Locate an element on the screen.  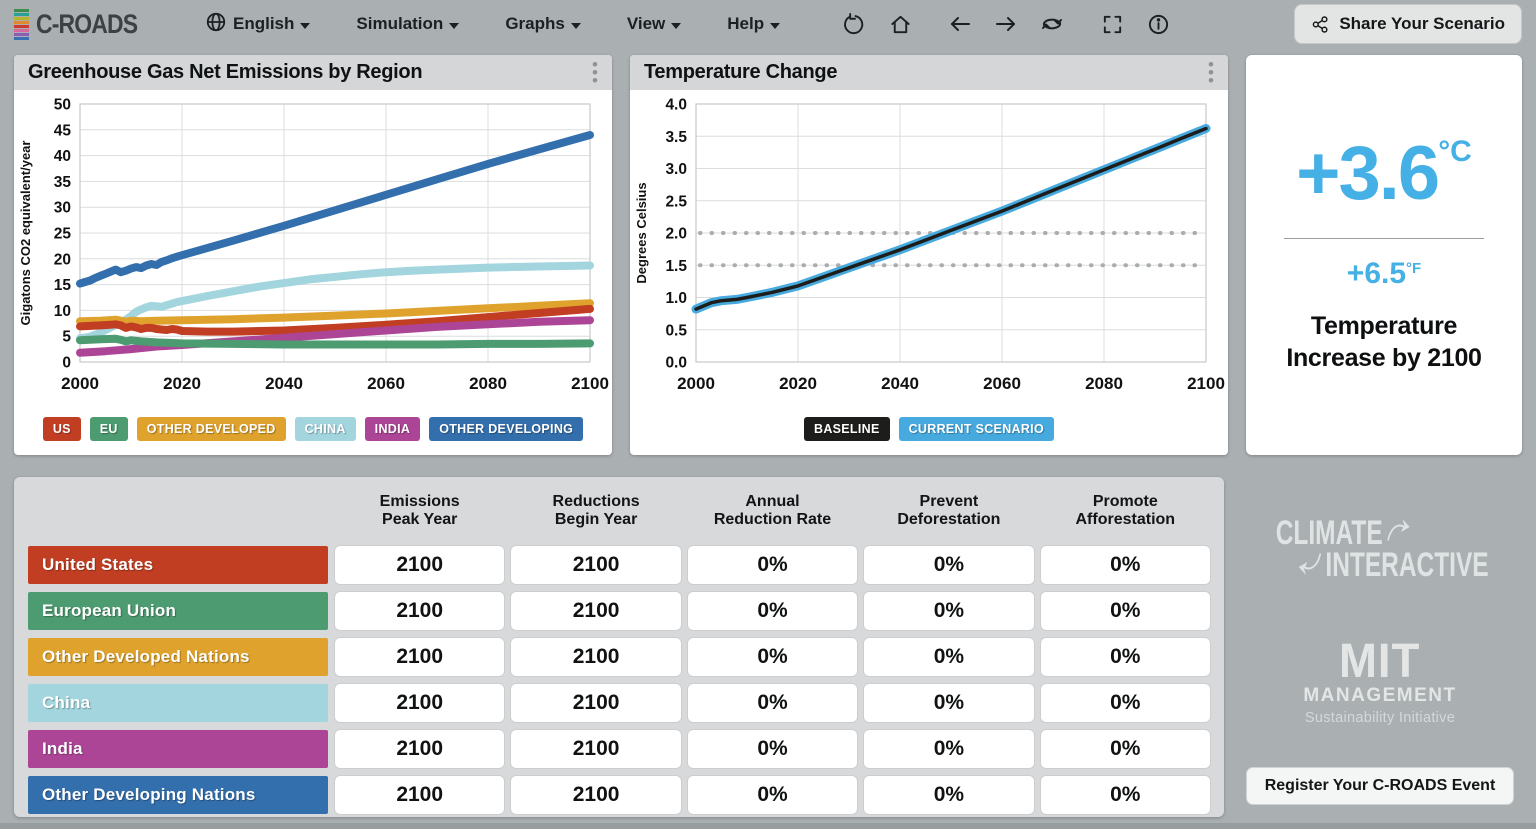
temperature-panel-header: Temperature Change • • • is located at coordinates (929, 72).